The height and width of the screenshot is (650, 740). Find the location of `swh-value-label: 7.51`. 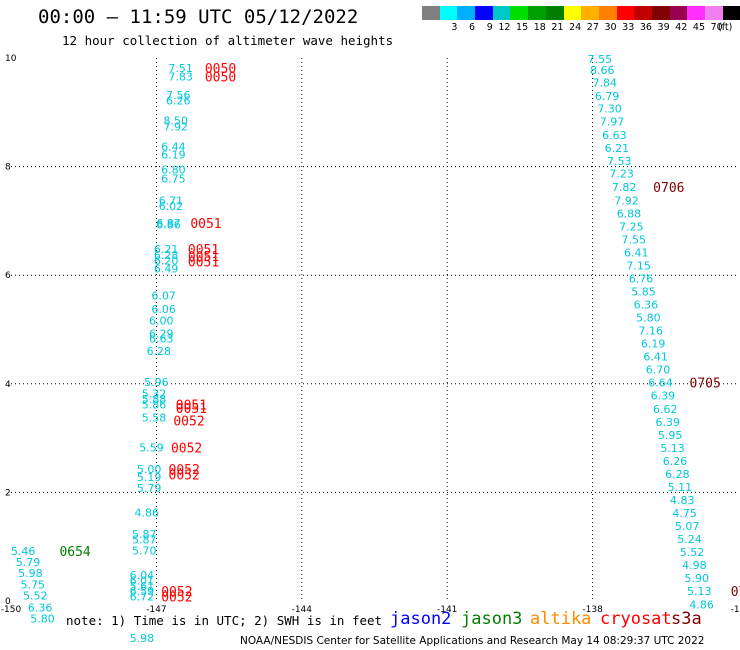

swh-value-label: 7.51 is located at coordinates (180, 68).